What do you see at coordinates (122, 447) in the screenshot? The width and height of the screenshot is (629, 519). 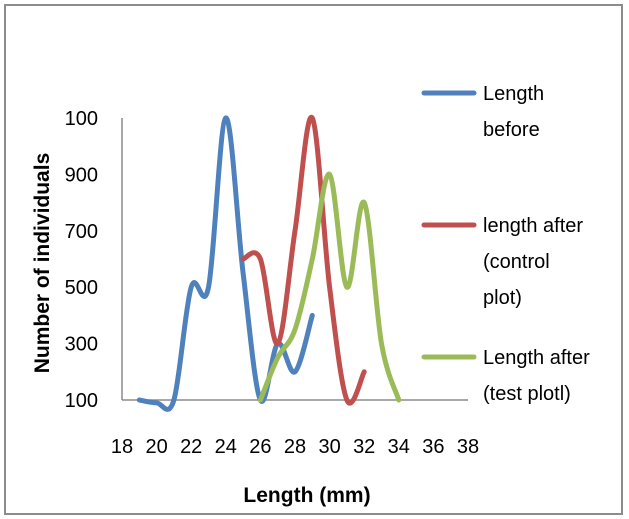 I see `x-tick-label: 18` at bounding box center [122, 447].